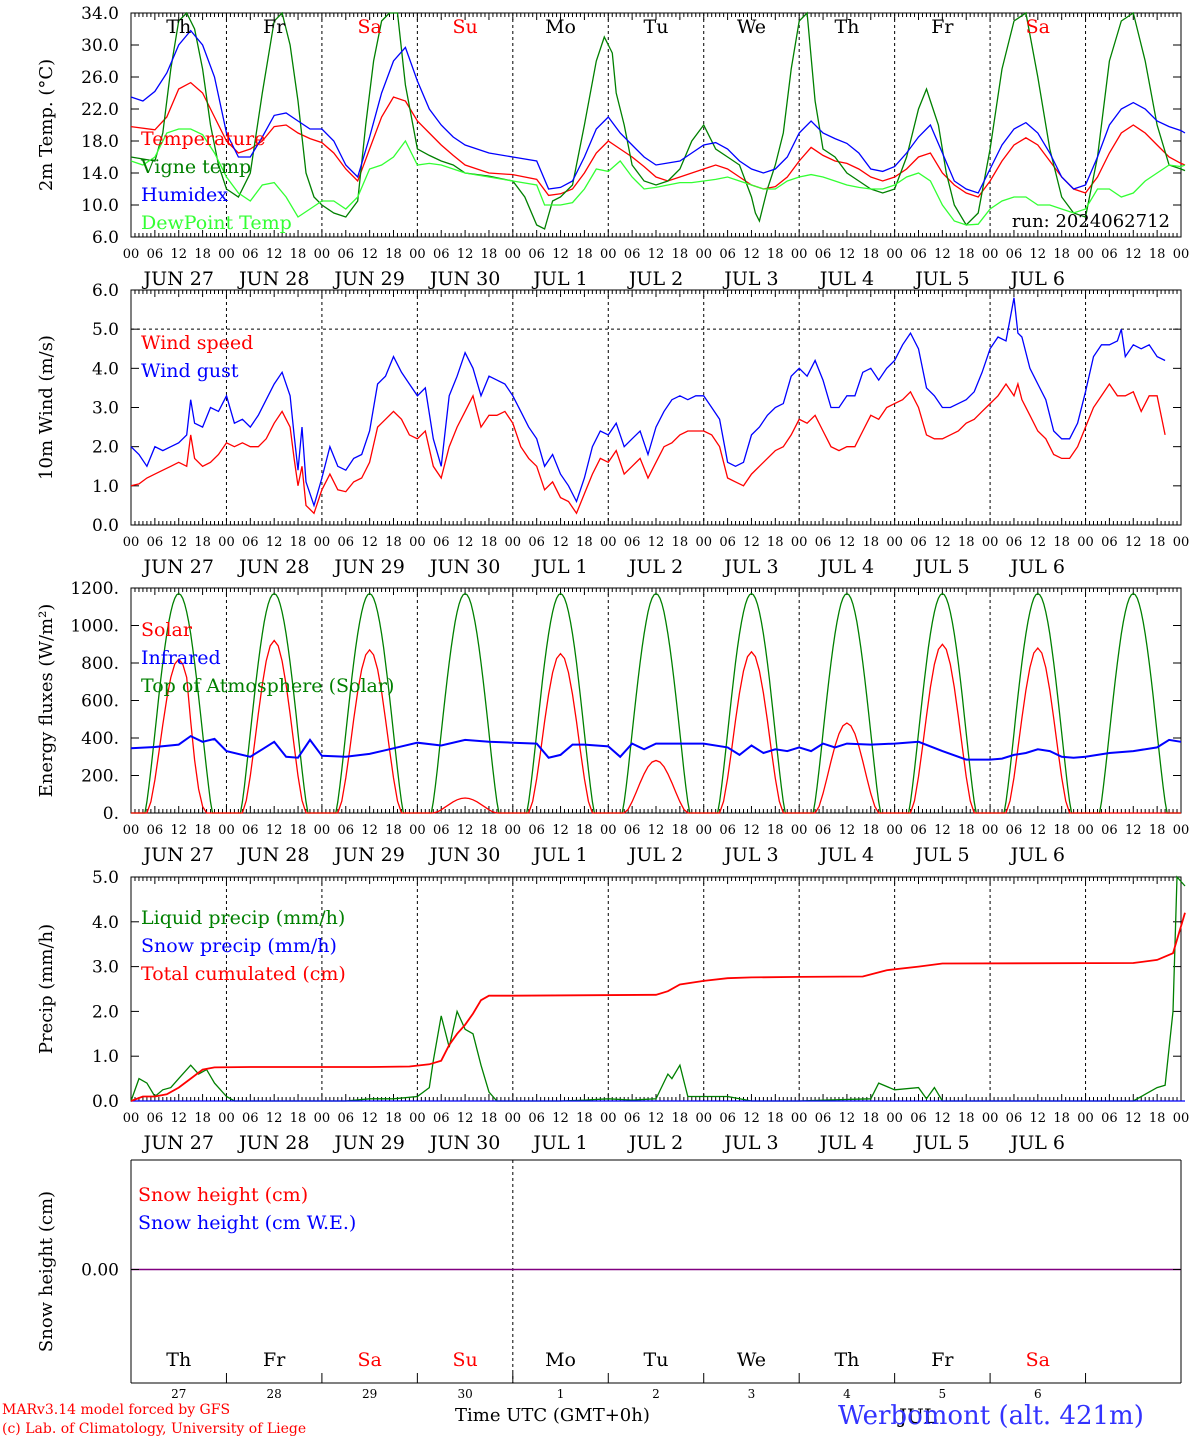  What do you see at coordinates (751, 27) in the screenshot?
I see `weekday-label: We` at bounding box center [751, 27].